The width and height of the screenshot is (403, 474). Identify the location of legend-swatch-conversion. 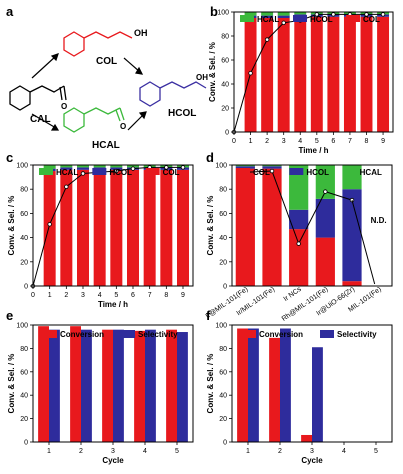
(50, 334).